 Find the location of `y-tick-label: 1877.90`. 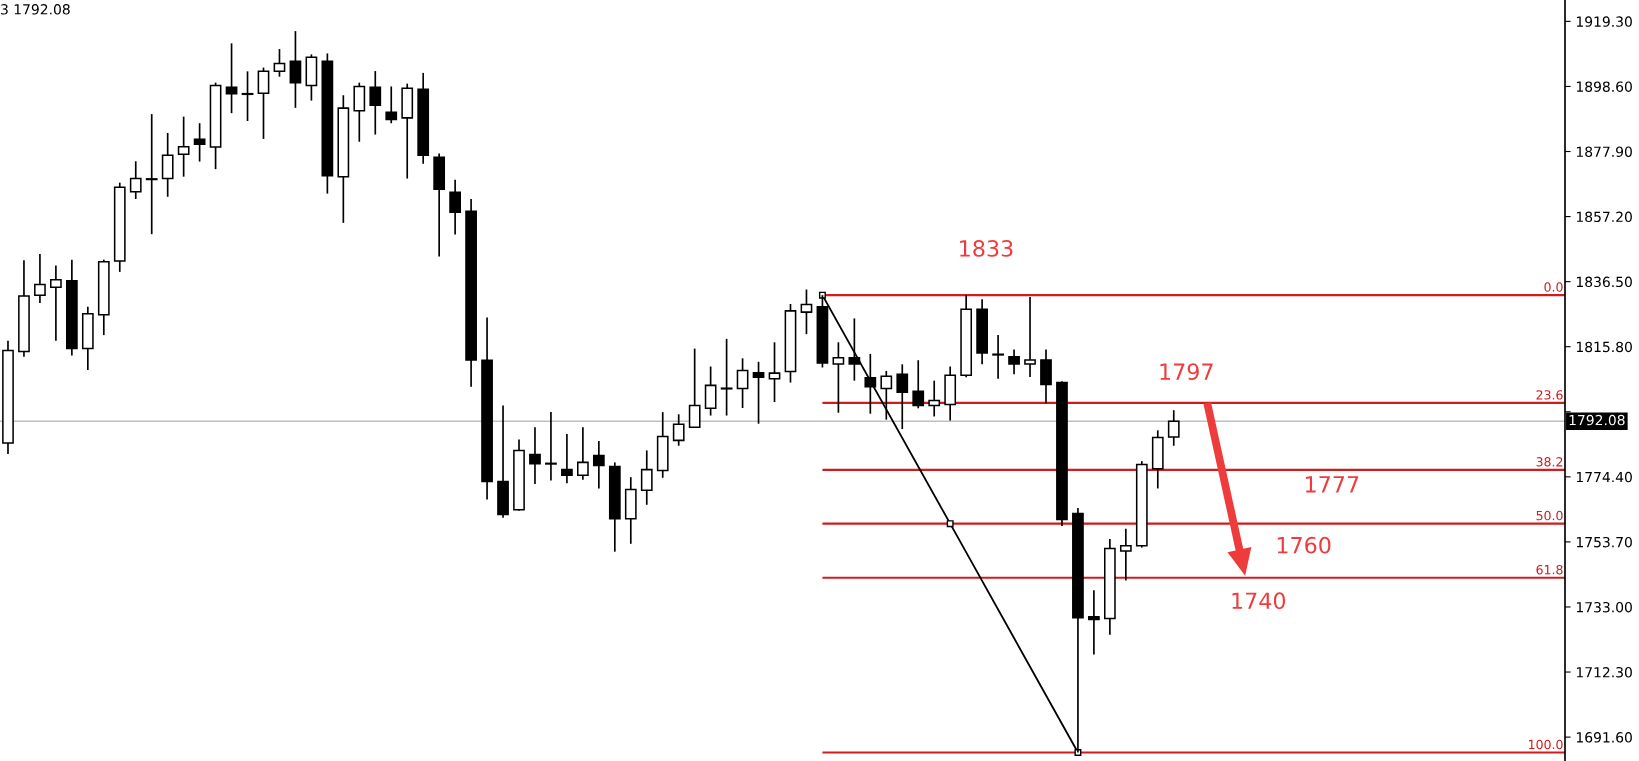

y-tick-label: 1877.90 is located at coordinates (1604, 151).